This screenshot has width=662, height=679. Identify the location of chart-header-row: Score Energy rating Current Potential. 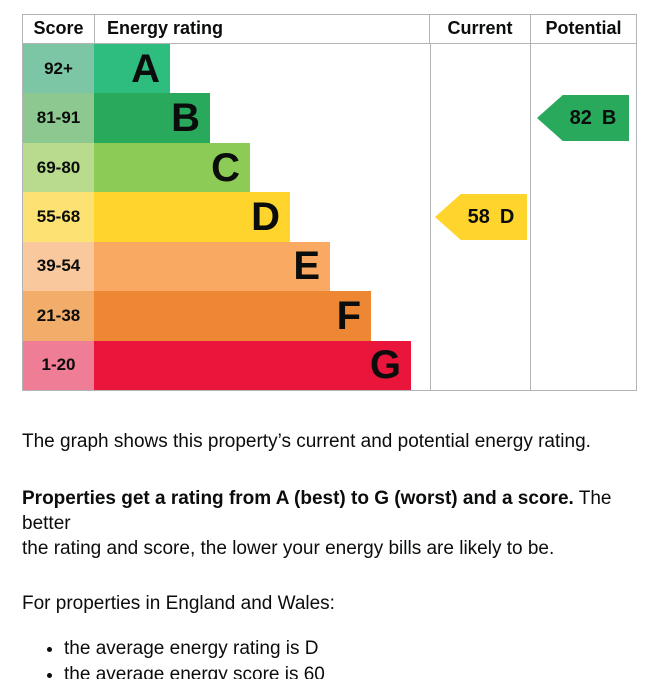
(329, 29).